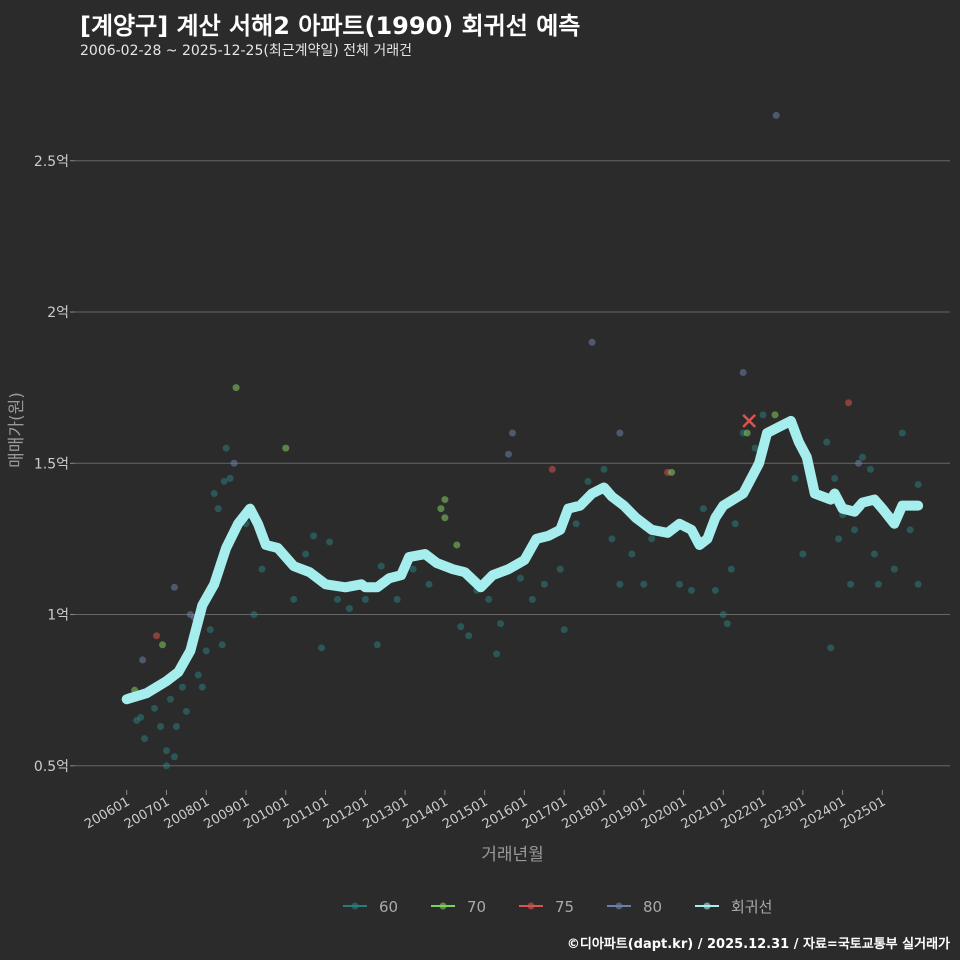 This screenshot has width=960, height=960. What do you see at coordinates (58, 313) in the screenshot?
I see `y-tick-label: 2억` at bounding box center [58, 313].